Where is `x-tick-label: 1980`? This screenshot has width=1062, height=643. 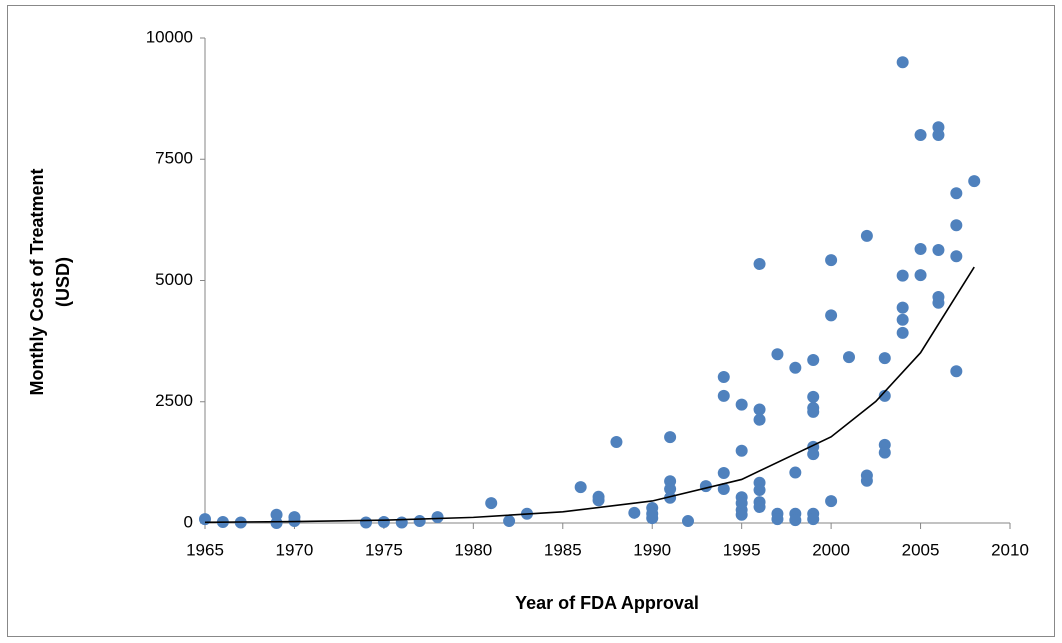
x-tick-label: 1980 is located at coordinates (473, 549).